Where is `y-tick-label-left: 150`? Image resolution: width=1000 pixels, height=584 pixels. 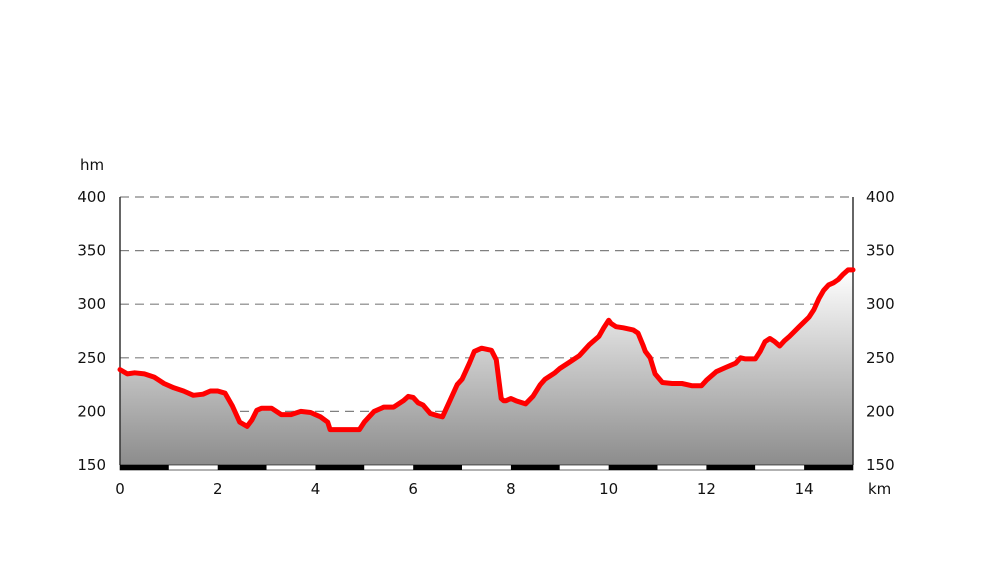 y-tick-label-left: 150 is located at coordinates (91, 465).